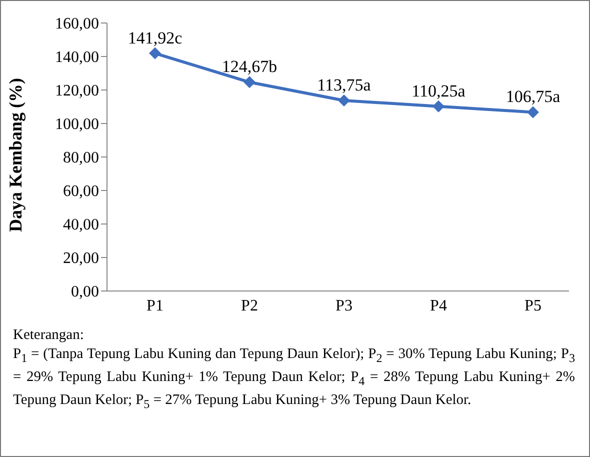 This screenshot has width=590, height=457. I want to click on text: Keterangan:, so click(49, 335).